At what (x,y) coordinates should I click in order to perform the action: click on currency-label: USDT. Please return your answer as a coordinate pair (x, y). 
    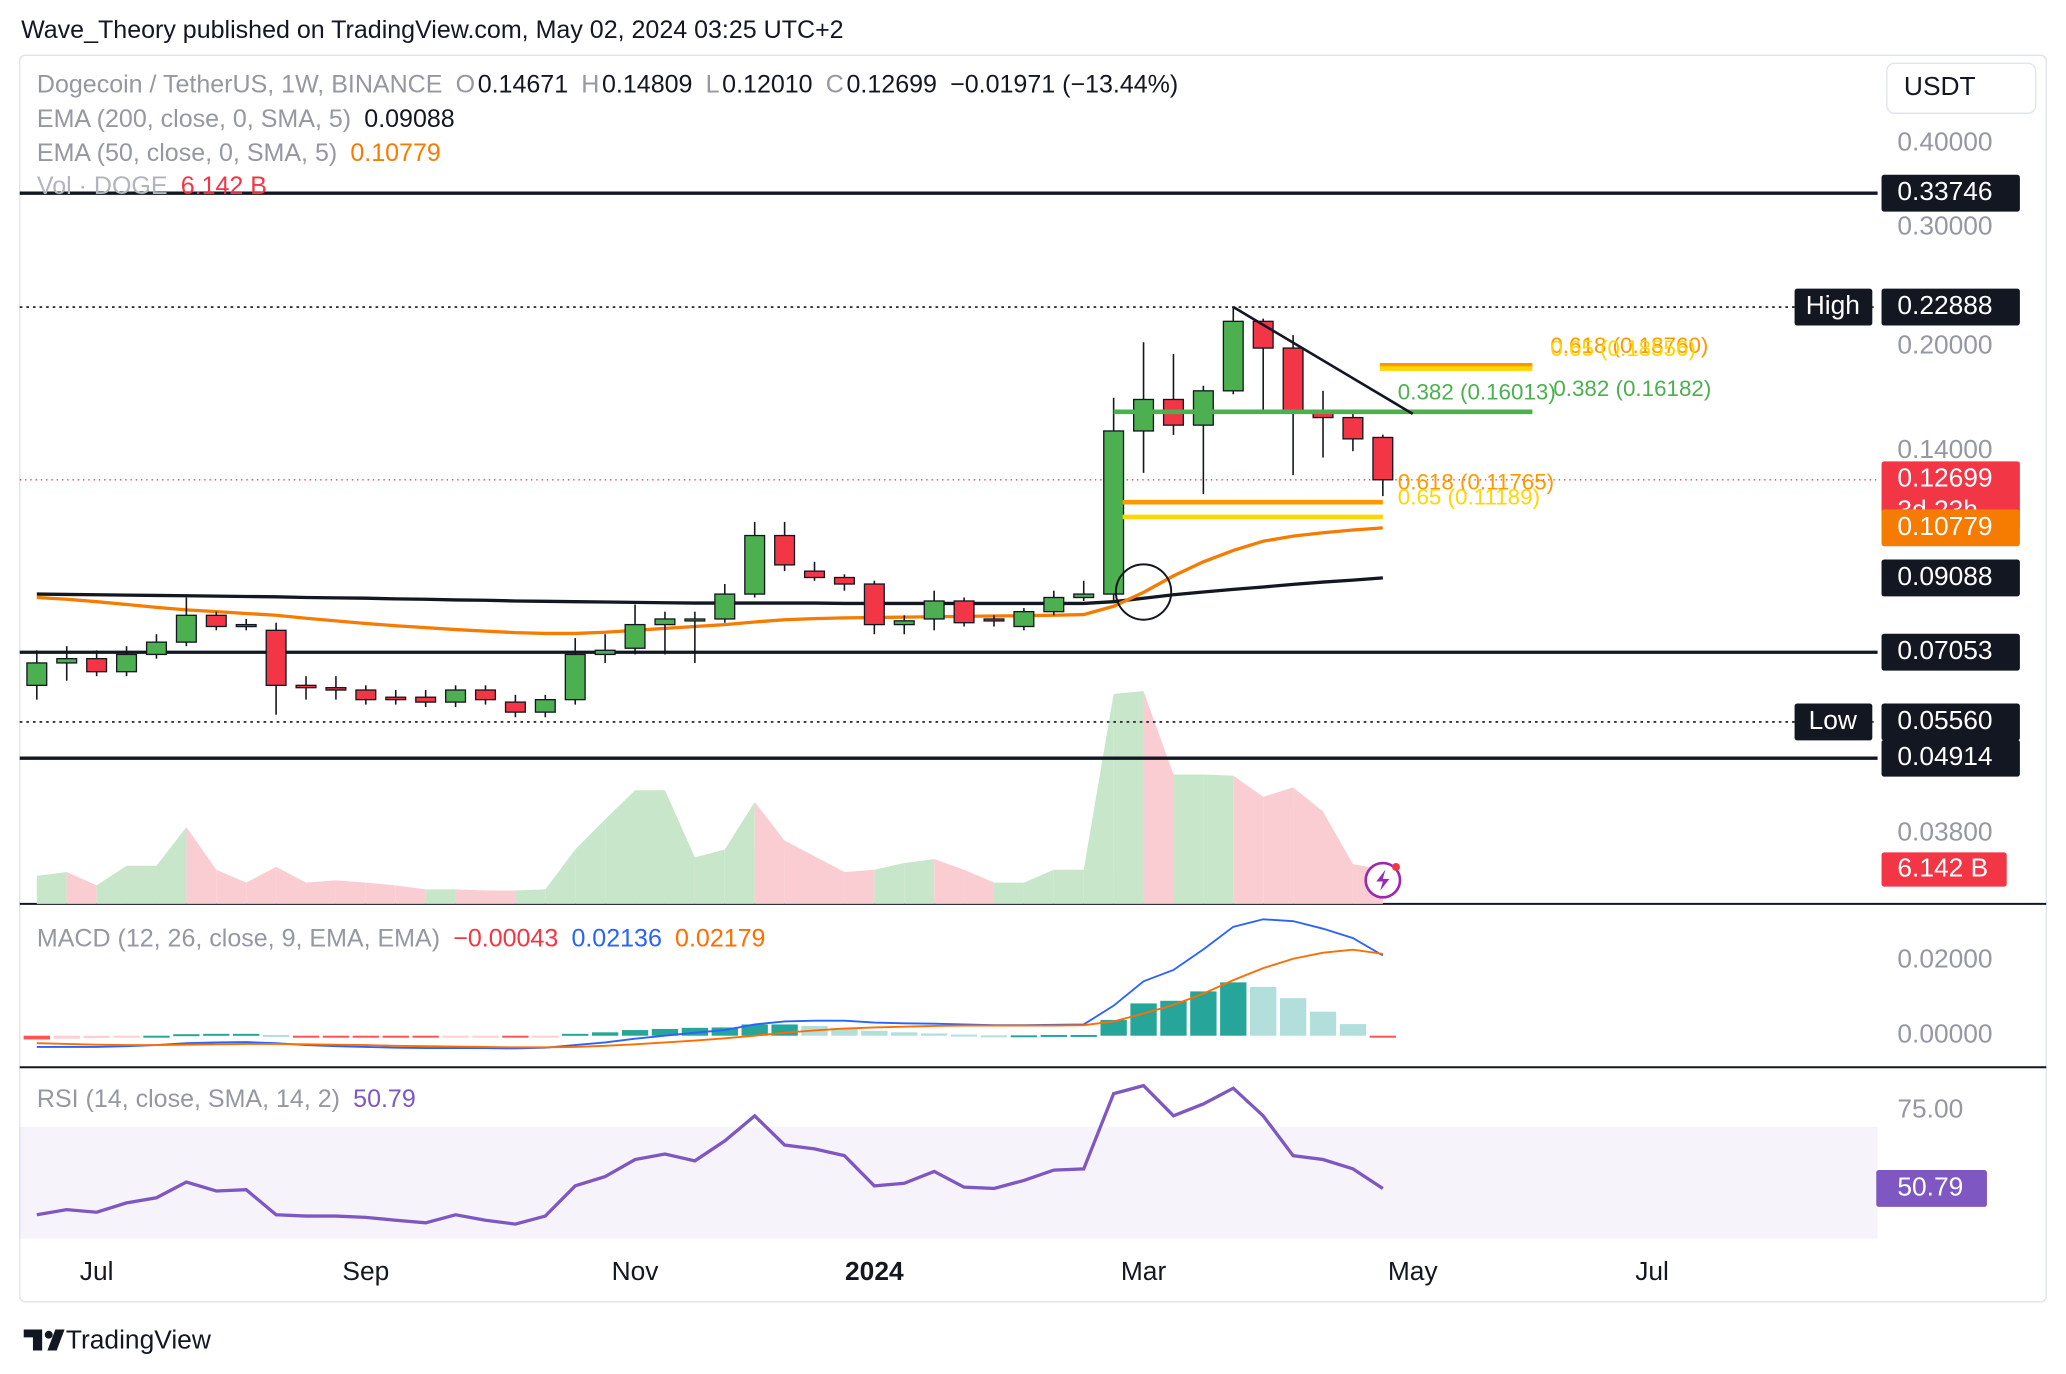
    Looking at the image, I should click on (1940, 86).